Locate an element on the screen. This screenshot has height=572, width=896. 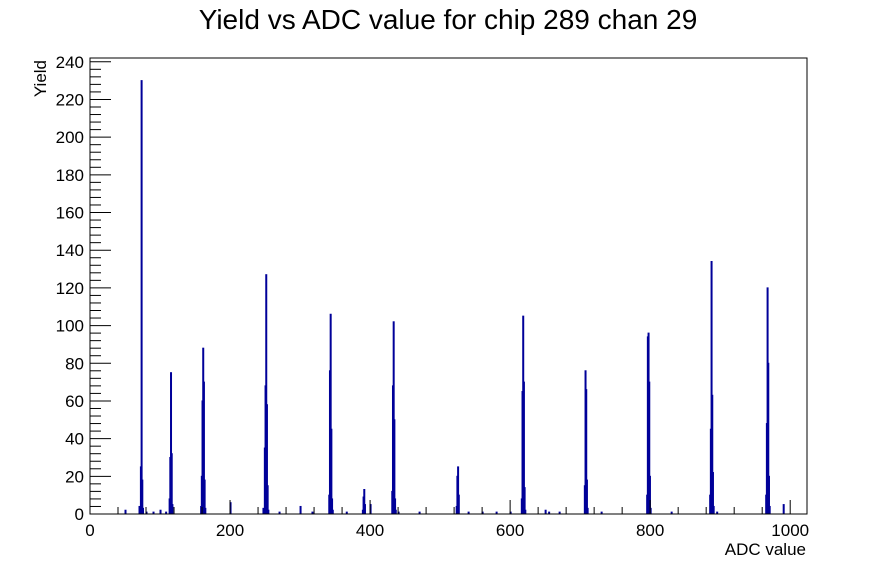
x-tick-label: 800 is located at coordinates (650, 530).